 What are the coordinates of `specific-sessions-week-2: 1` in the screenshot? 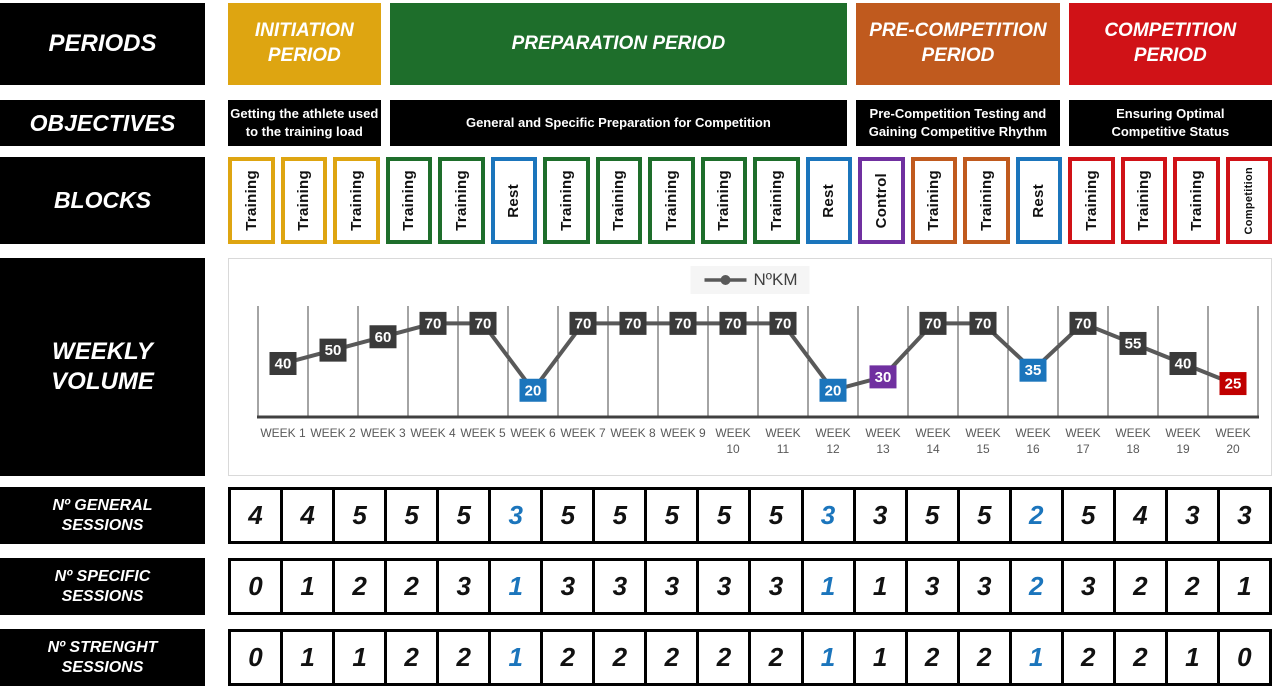 It's located at (308, 586).